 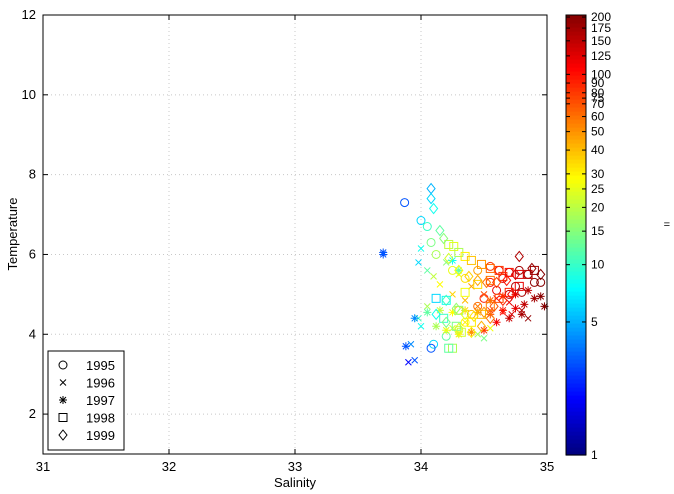 What do you see at coordinates (601, 17) in the screenshot?
I see `colorbar-tick-label: 200` at bounding box center [601, 17].